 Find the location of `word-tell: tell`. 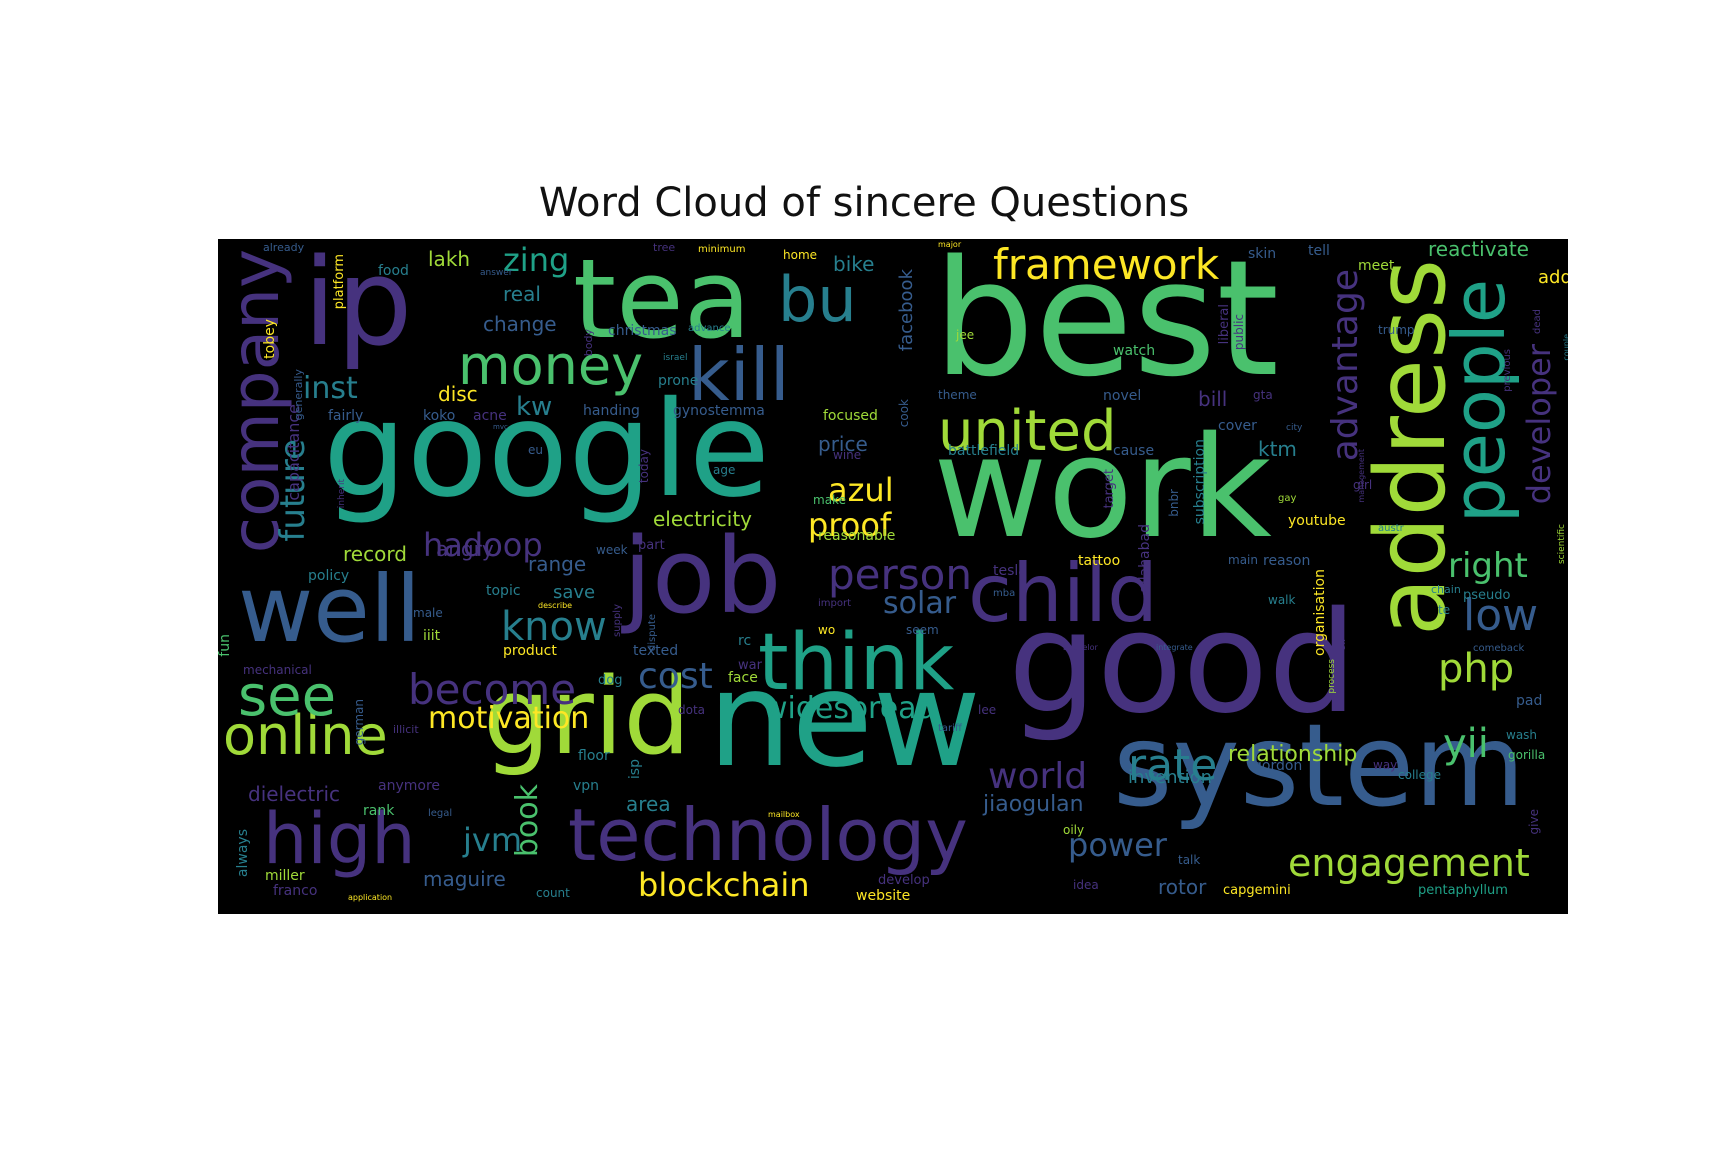

word-tell: tell is located at coordinates (1319, 251).